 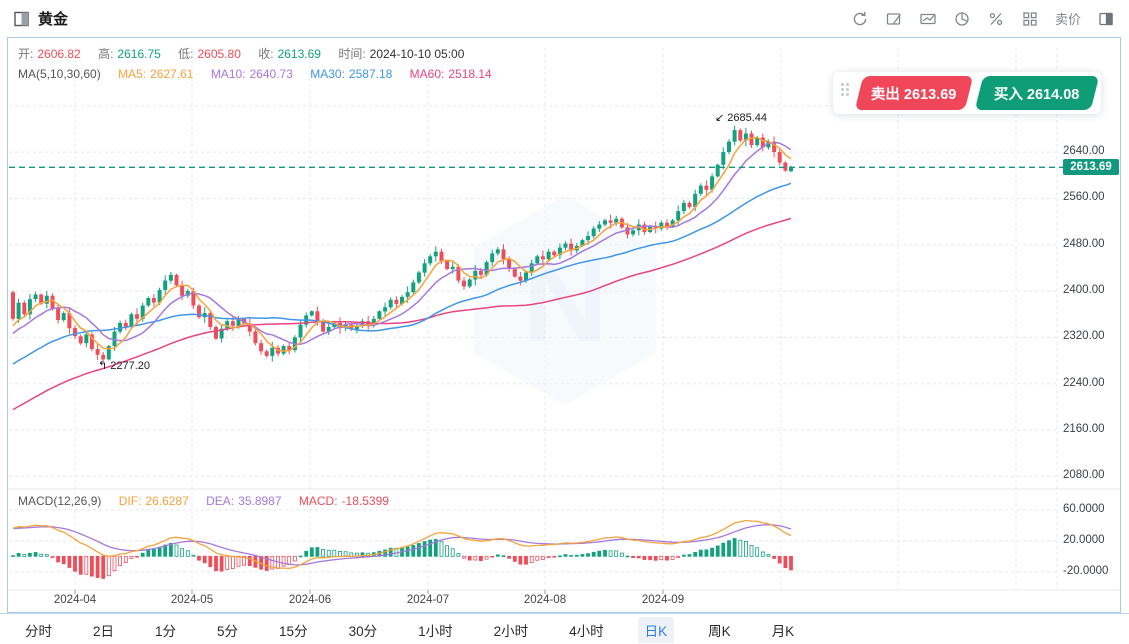 I want to click on ma30-value: 2587.18, so click(x=370, y=74).